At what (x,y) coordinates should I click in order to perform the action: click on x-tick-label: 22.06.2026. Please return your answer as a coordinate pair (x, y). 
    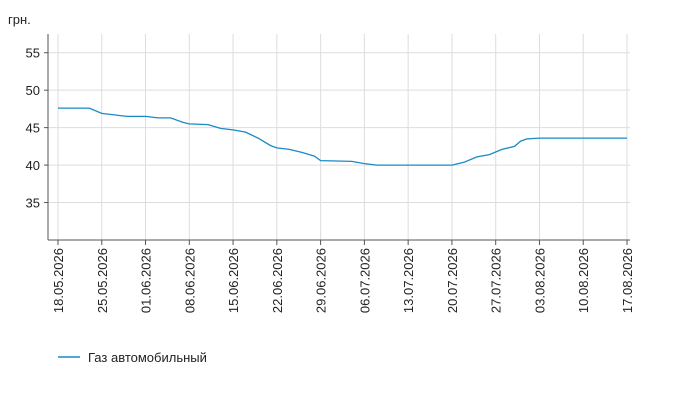
    Looking at the image, I should click on (277, 280).